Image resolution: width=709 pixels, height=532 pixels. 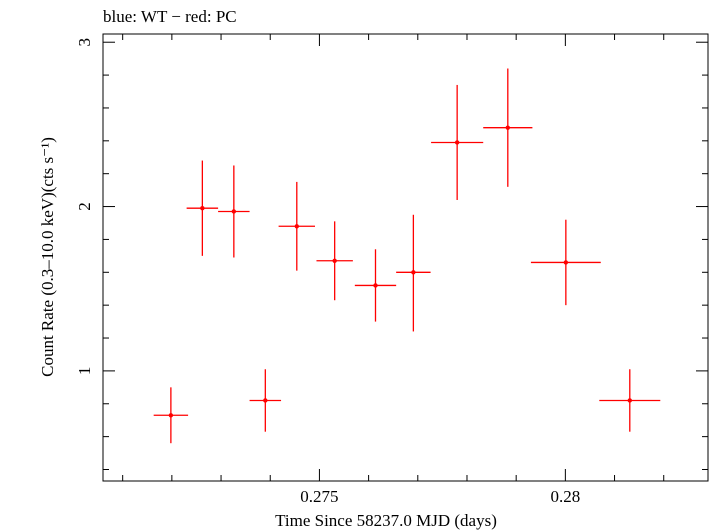 What do you see at coordinates (386, 520) in the screenshot?
I see `x-axis-label: Time Since 58237.0 MJD (days)` at bounding box center [386, 520].